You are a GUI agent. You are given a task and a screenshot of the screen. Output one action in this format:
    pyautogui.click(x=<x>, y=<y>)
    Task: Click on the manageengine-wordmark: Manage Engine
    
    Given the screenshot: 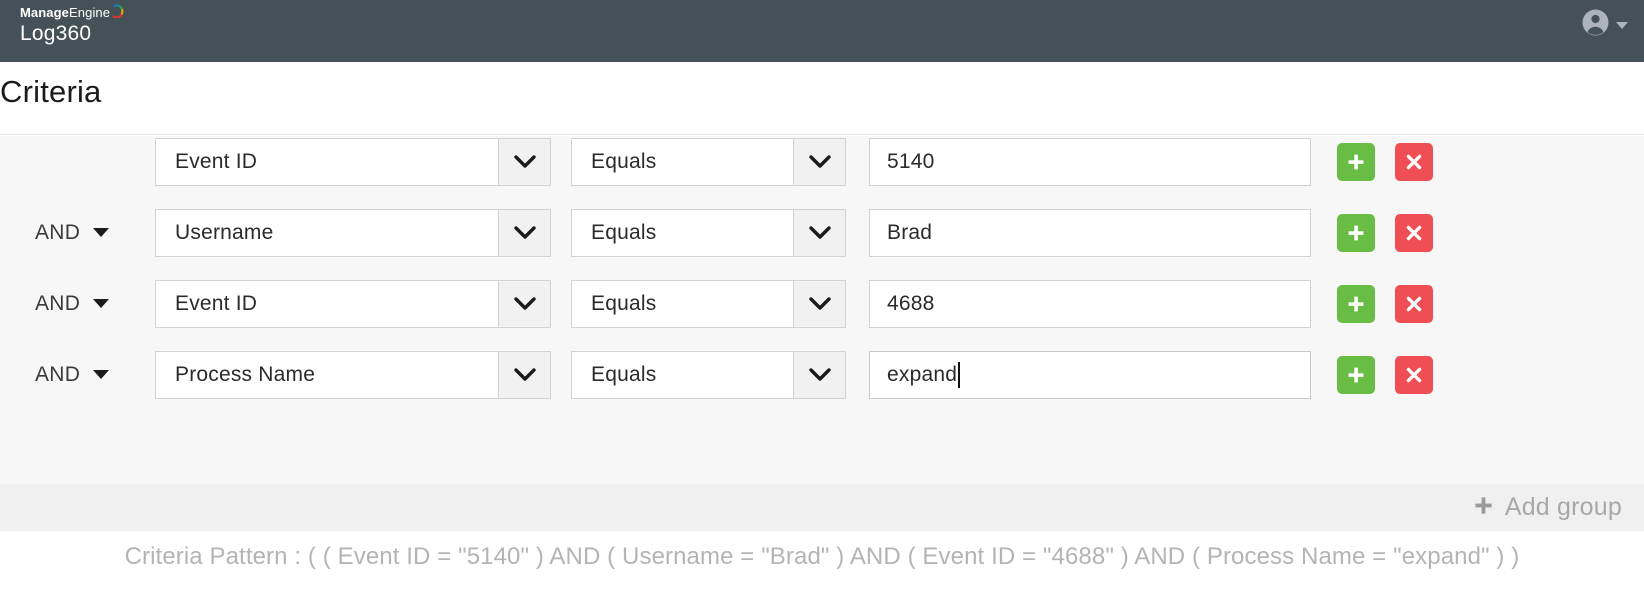 What is the action you would take?
    pyautogui.click(x=72, y=12)
    